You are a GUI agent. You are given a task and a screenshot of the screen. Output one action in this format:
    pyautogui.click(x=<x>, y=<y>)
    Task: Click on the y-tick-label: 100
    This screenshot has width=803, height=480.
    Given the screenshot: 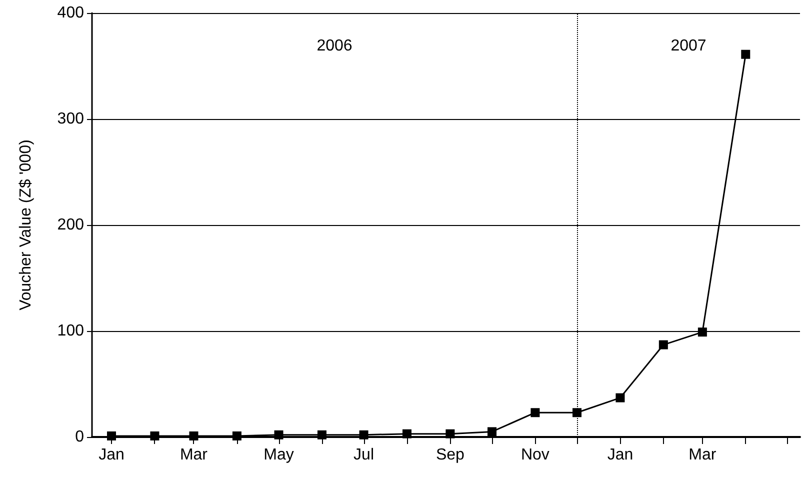 What is the action you would take?
    pyautogui.click(x=70, y=331)
    